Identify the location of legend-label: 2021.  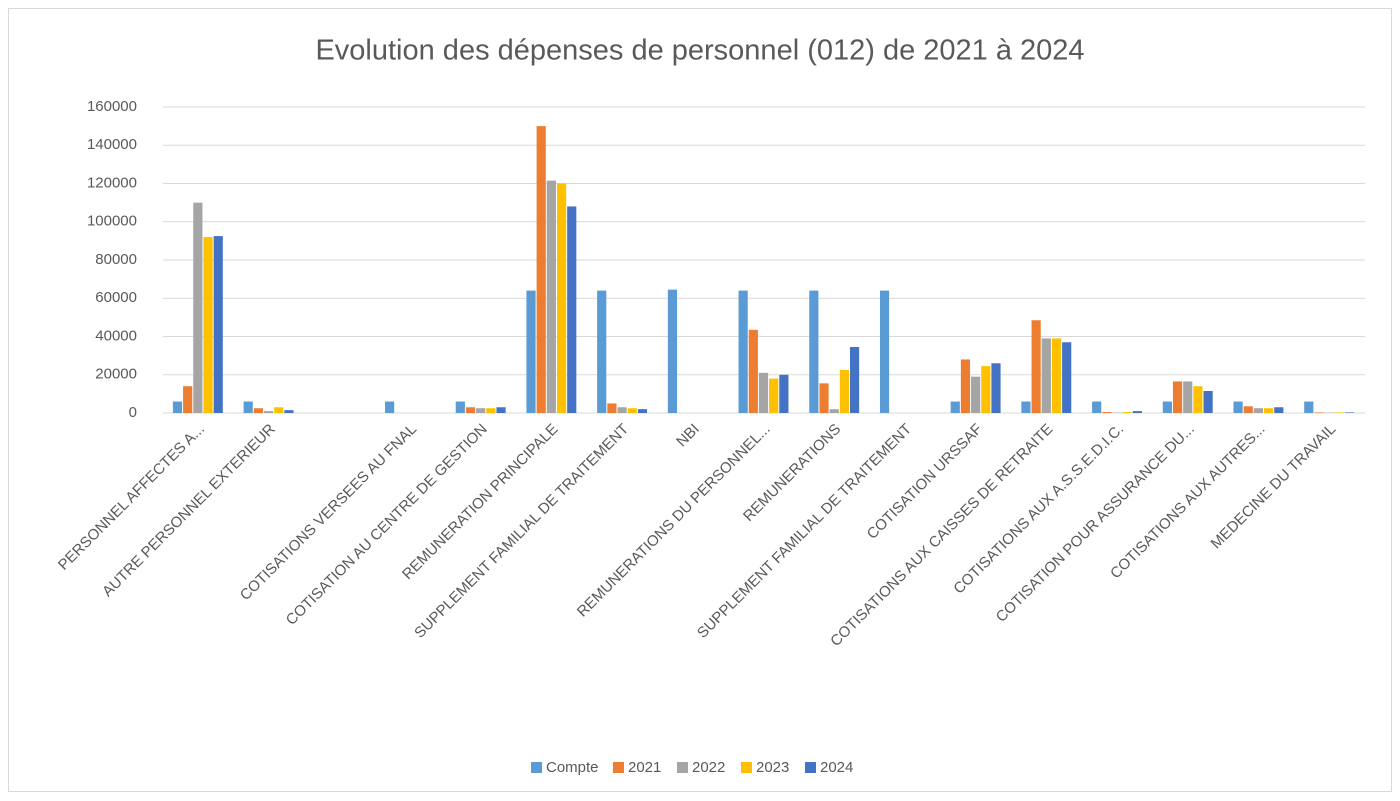
(644, 767).